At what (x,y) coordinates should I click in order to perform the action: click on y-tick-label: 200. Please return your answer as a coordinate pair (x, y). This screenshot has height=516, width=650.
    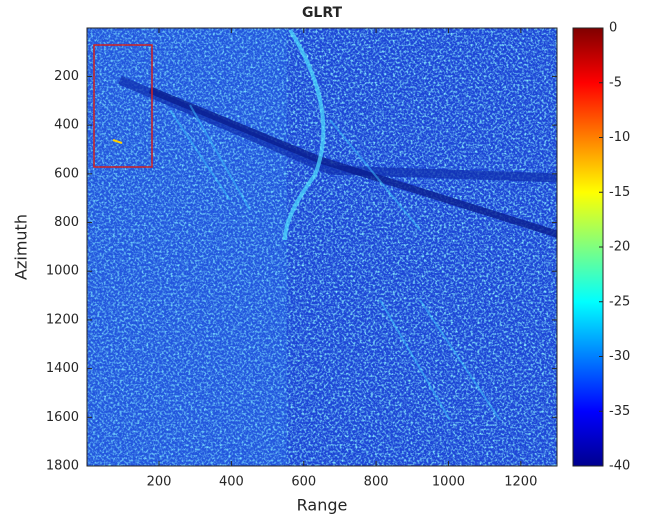
    Looking at the image, I should click on (66, 76).